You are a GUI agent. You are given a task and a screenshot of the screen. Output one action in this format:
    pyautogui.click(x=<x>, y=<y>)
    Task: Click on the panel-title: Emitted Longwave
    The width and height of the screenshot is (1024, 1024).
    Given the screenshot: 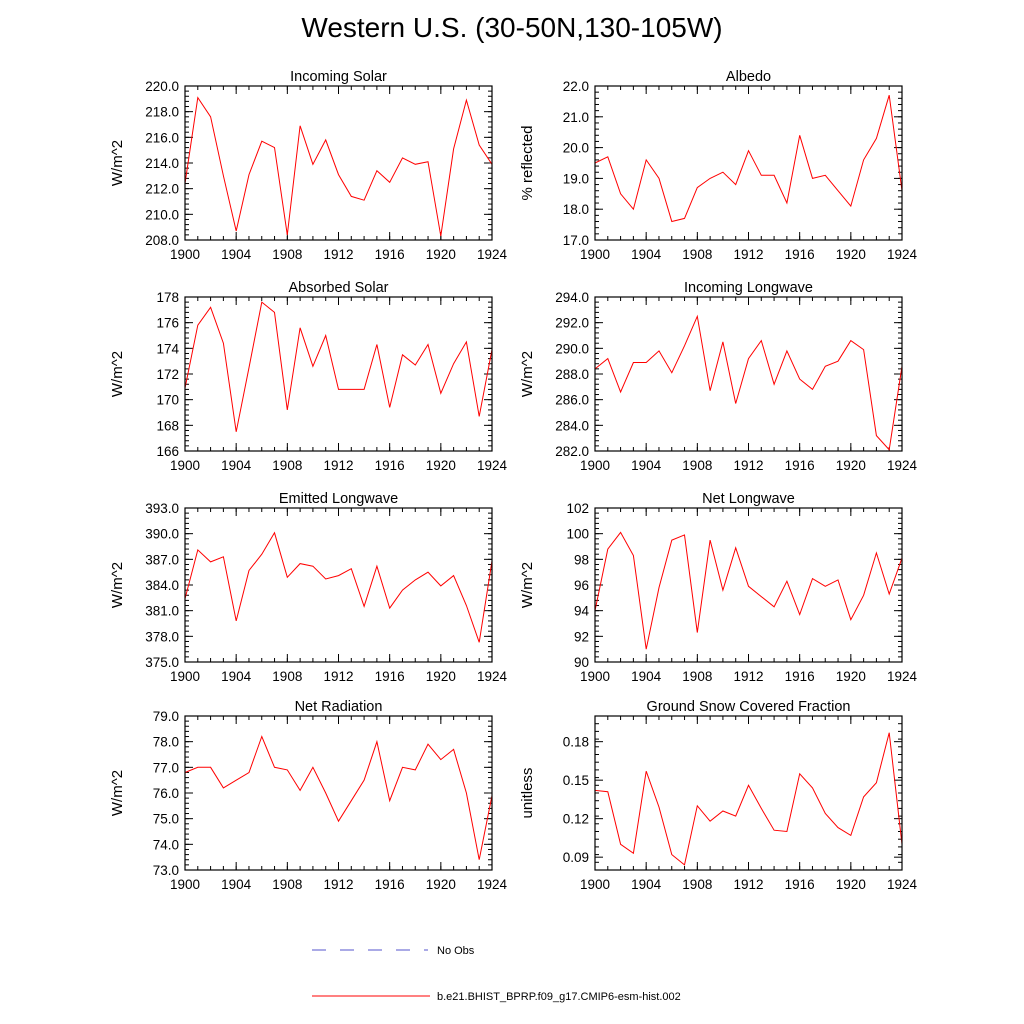 What is the action you would take?
    pyautogui.click(x=338, y=499)
    